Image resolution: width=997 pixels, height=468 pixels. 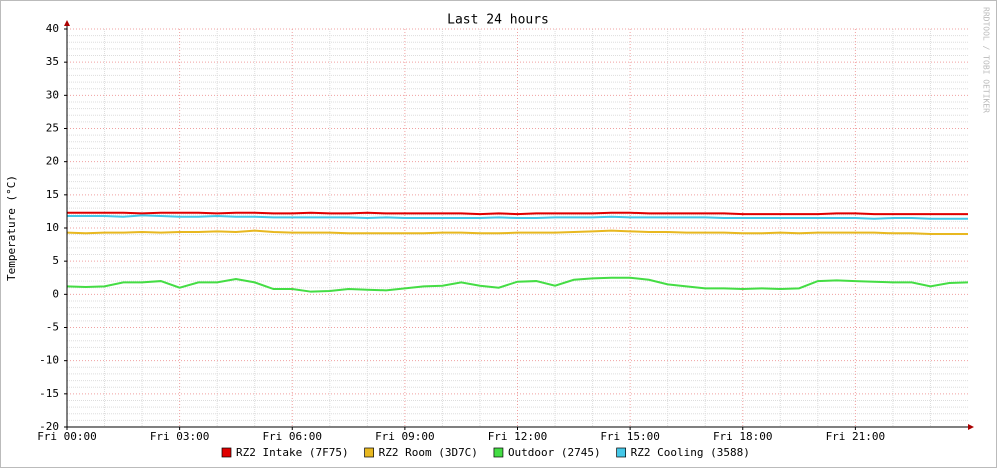 What do you see at coordinates (428, 452) in the screenshot?
I see `legend-label: RZ2 Room (3D7C)` at bounding box center [428, 452].